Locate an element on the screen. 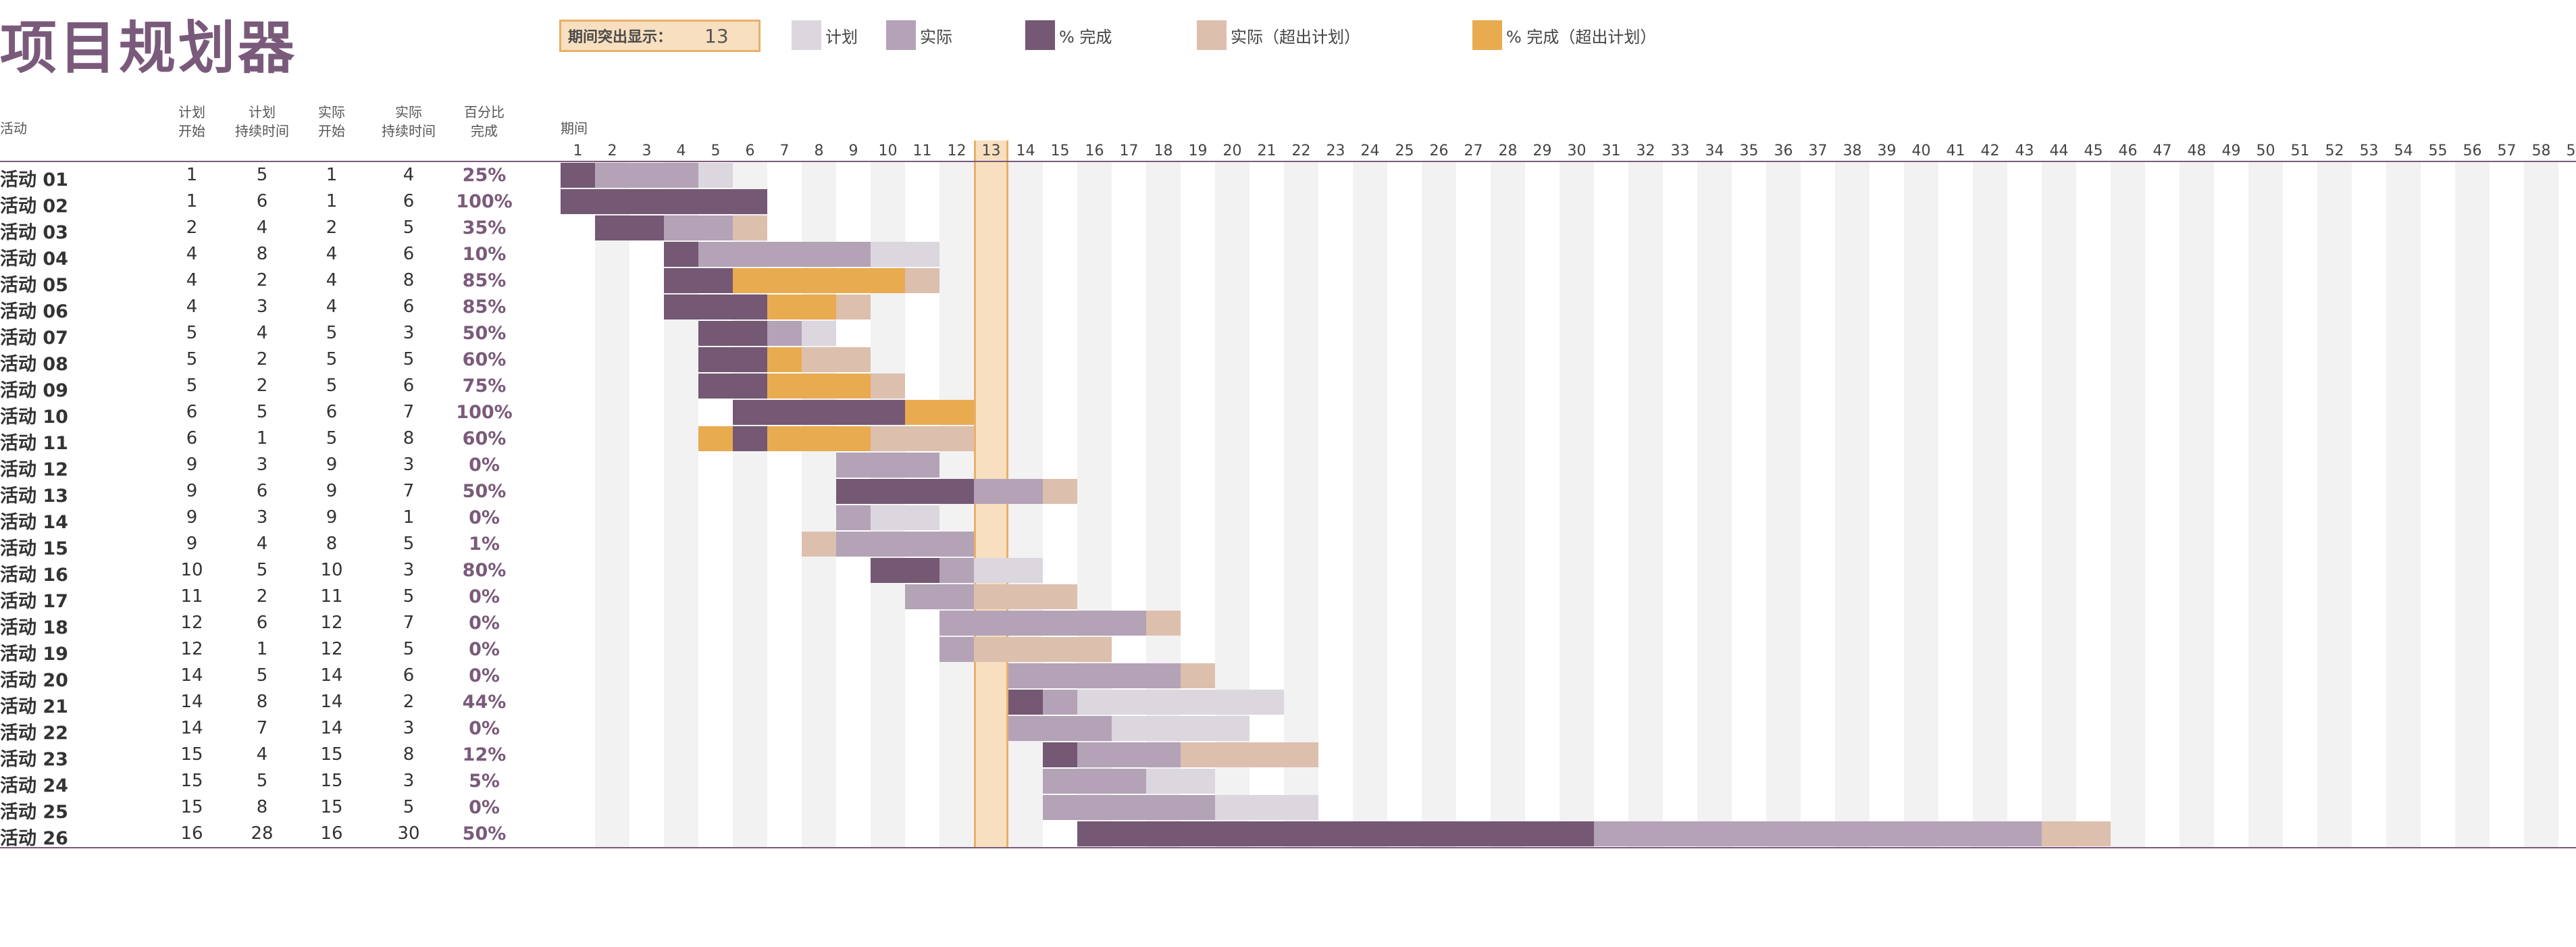 This screenshot has width=2576, height=947. legend-complete-swatch is located at coordinates (1040, 35).